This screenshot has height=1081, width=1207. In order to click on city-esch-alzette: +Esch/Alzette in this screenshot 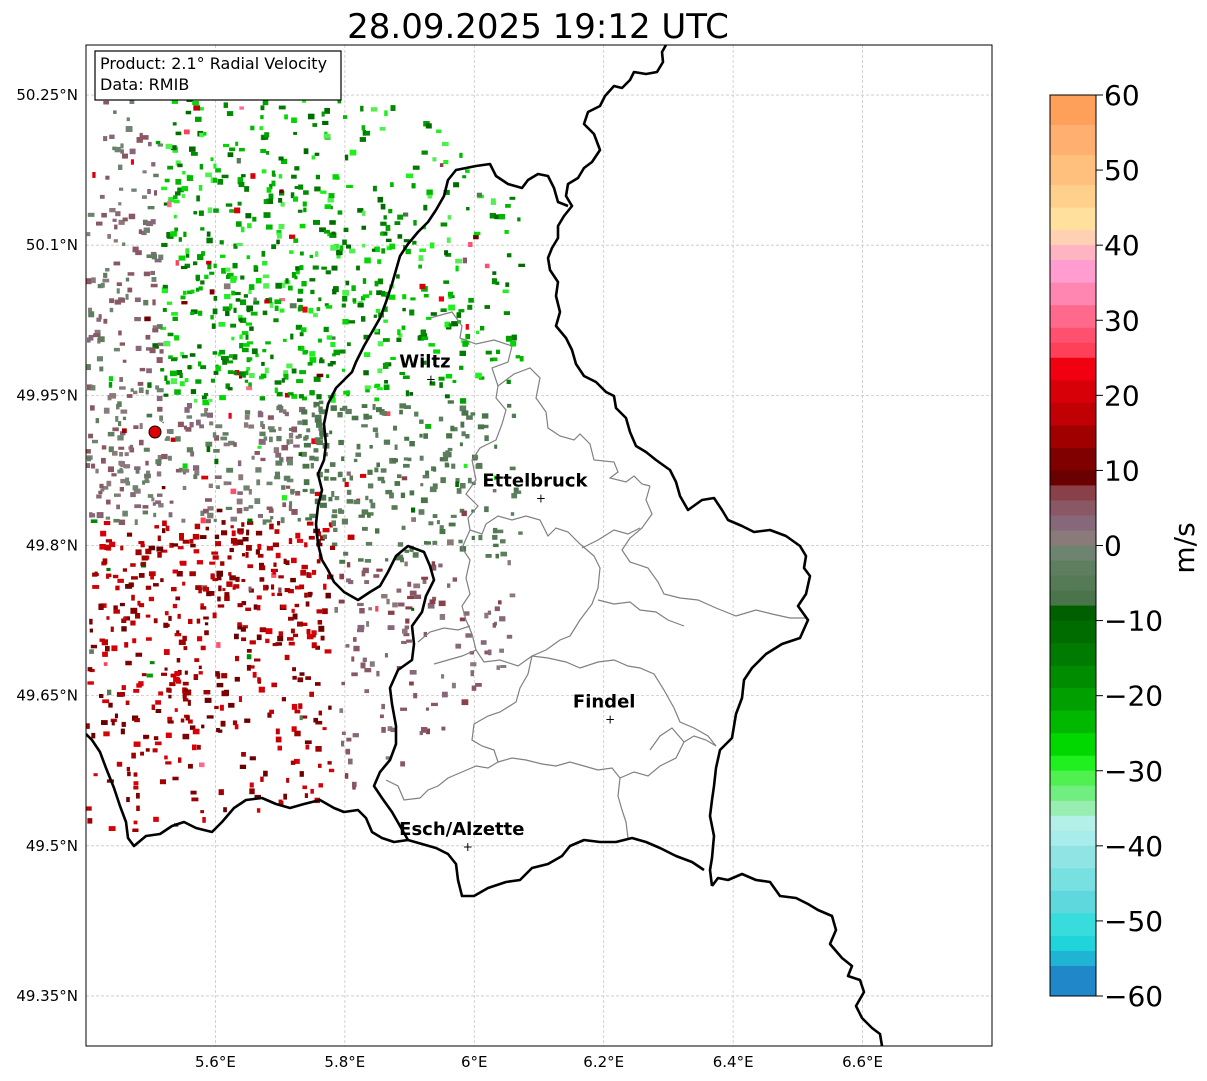, I will do `click(461, 836)`.